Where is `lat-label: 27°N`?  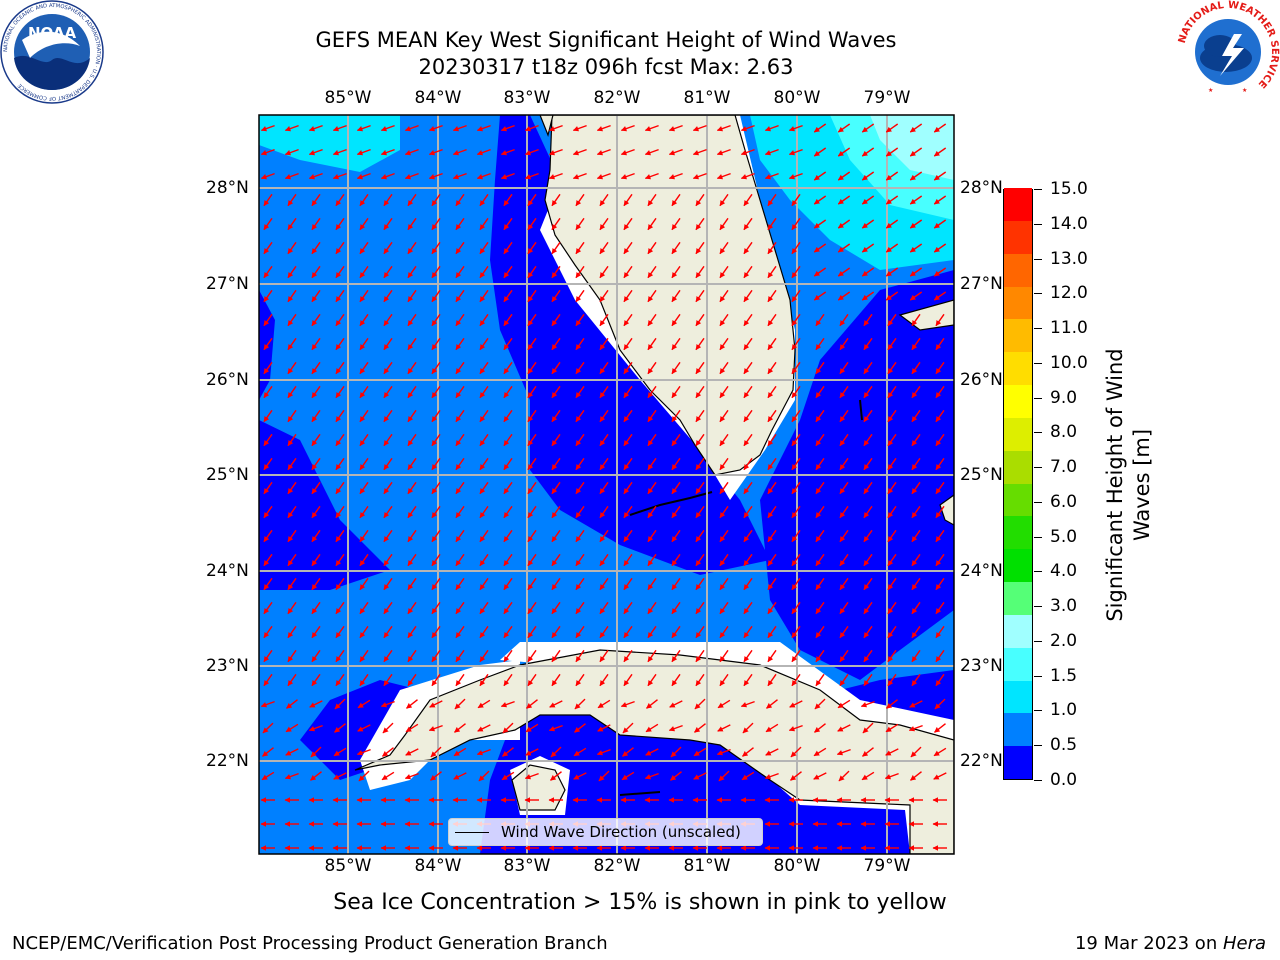 lat-label: 27°N is located at coordinates (981, 284).